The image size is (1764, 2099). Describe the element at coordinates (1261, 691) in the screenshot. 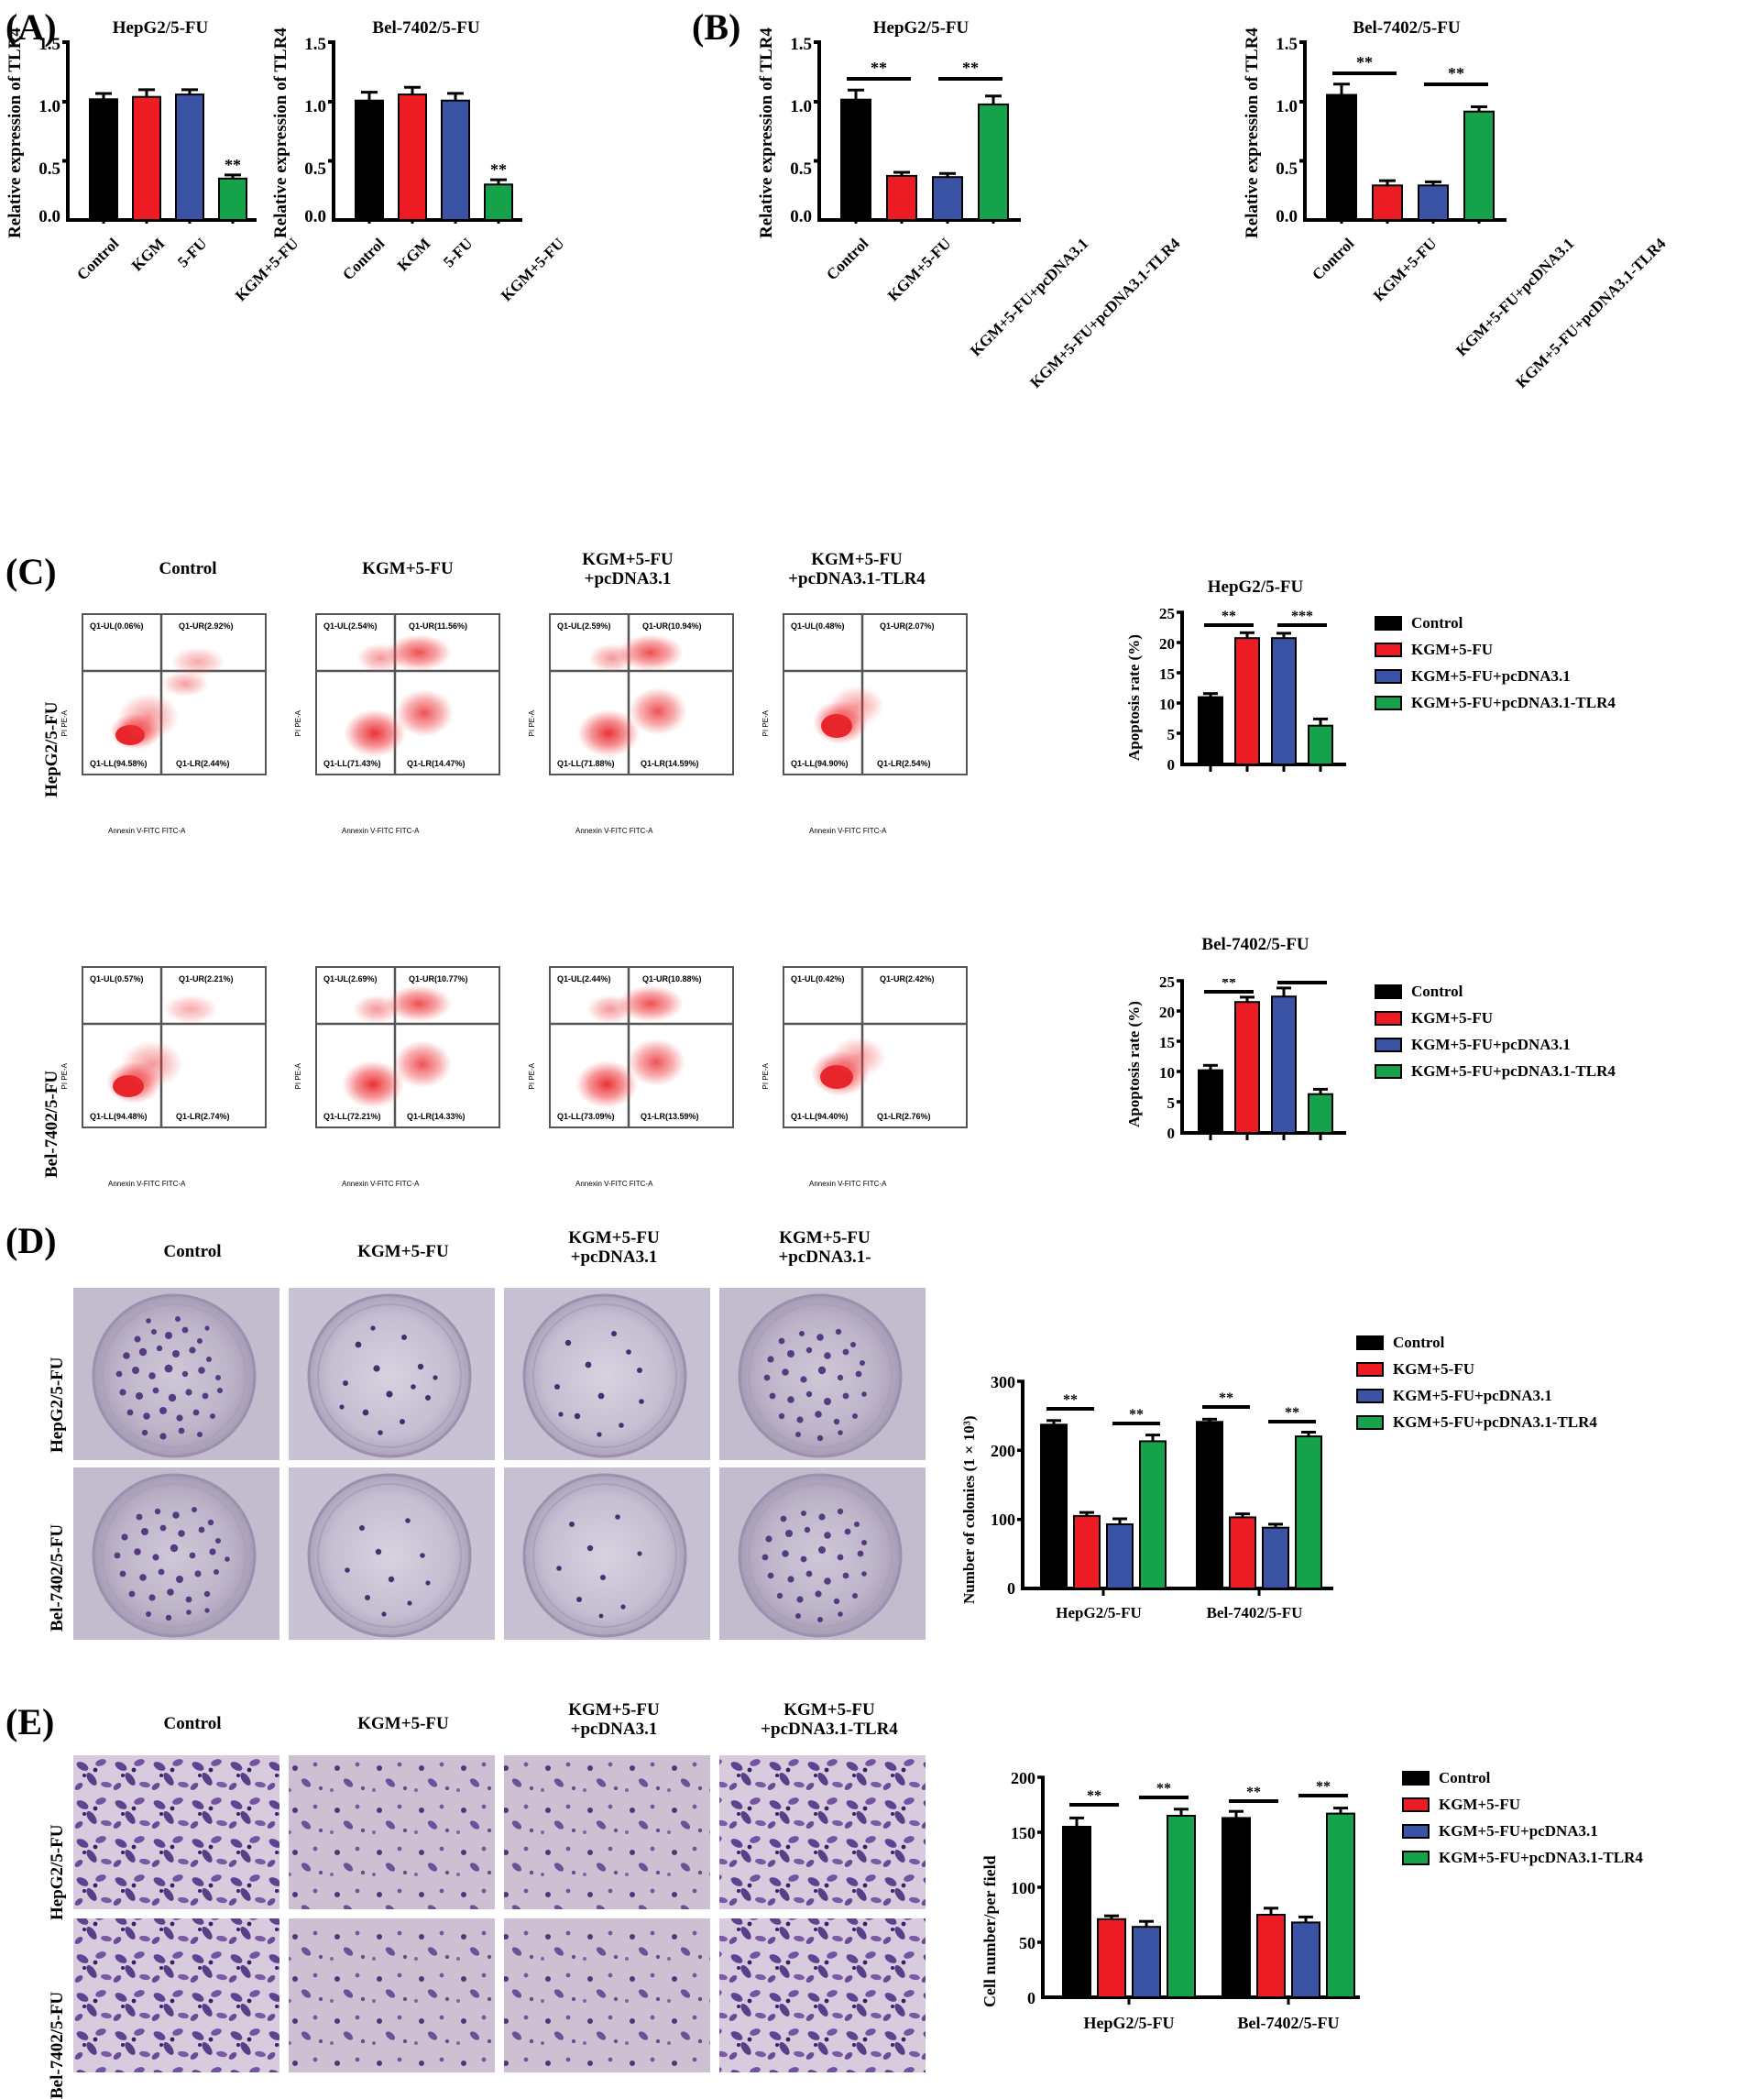

I see `chart-c-hepg2-plot: ** ***` at that location.